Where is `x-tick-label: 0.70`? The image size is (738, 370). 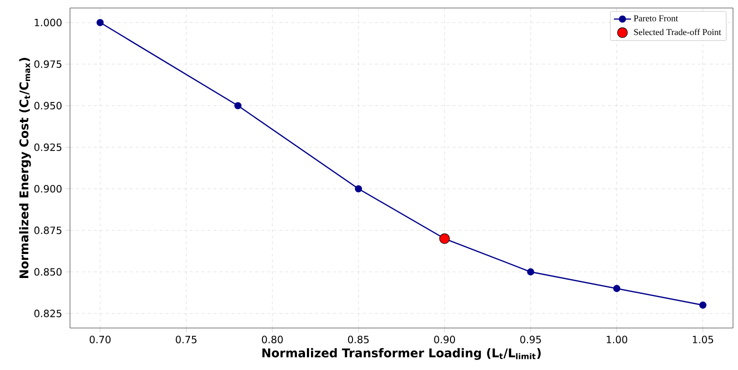 x-tick-label: 0.70 is located at coordinates (100, 340).